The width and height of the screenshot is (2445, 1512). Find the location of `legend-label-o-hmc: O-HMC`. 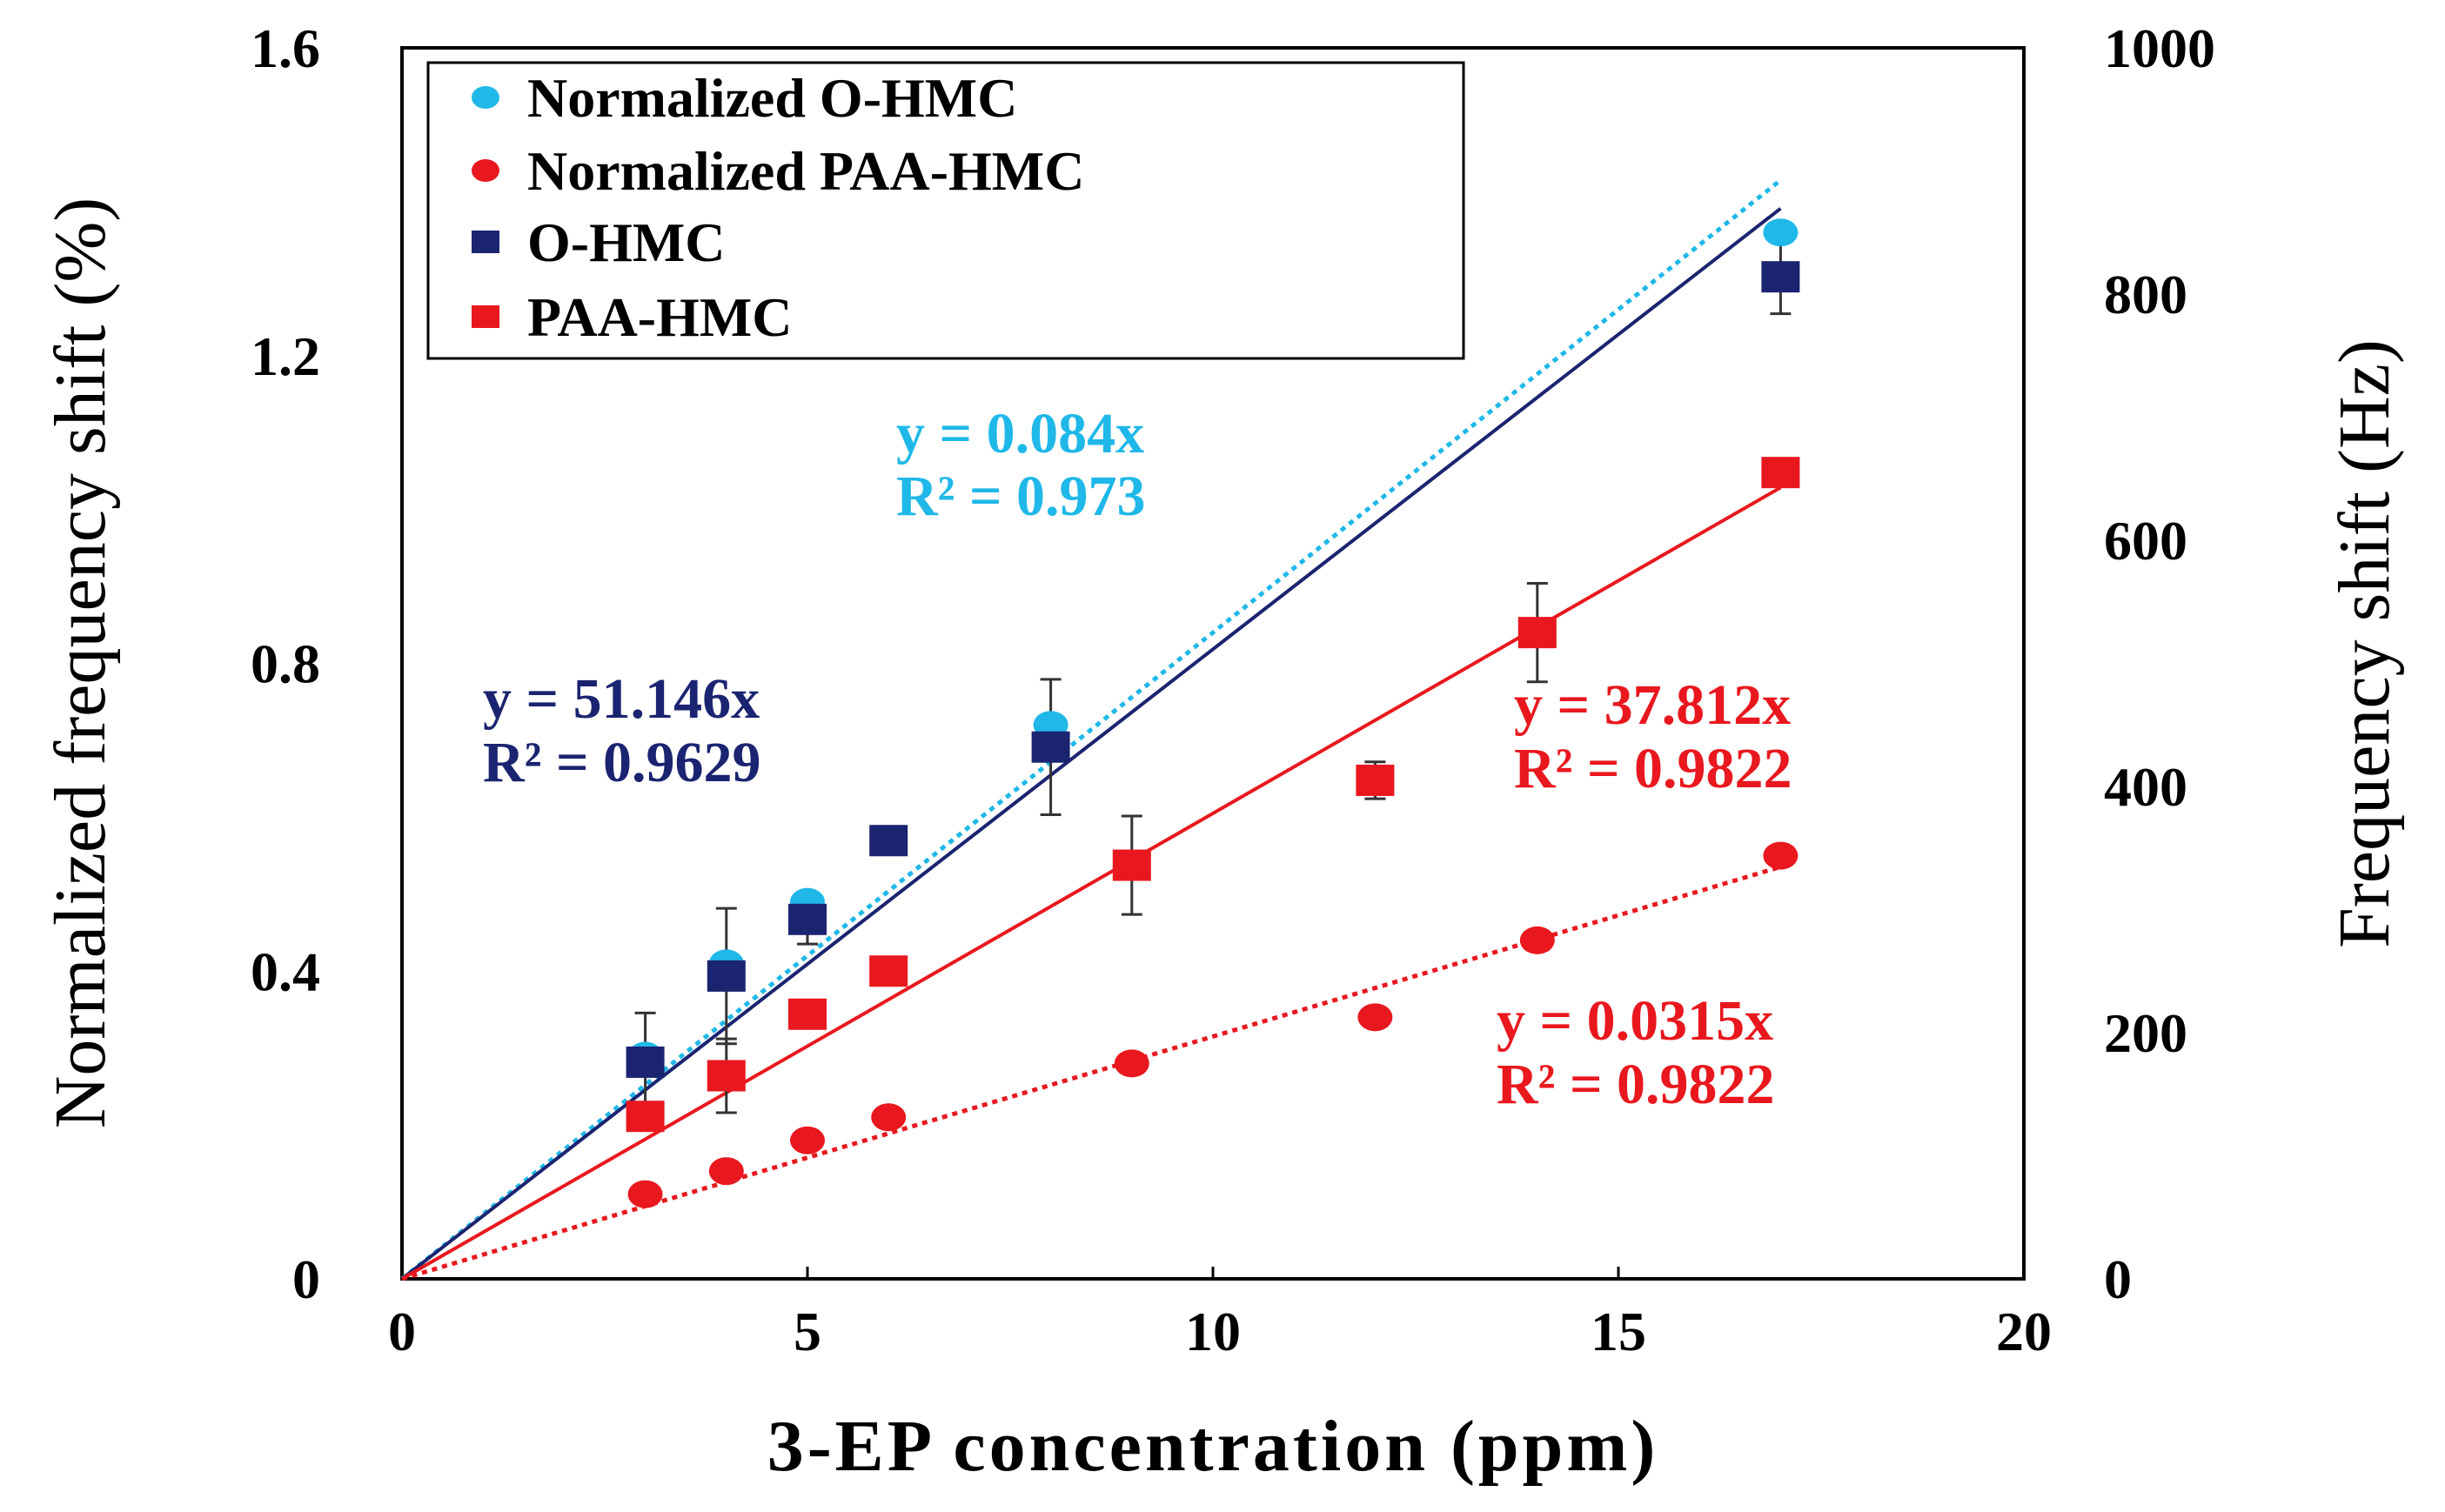

legend-label-o-hmc: O-HMC is located at coordinates (627, 242).